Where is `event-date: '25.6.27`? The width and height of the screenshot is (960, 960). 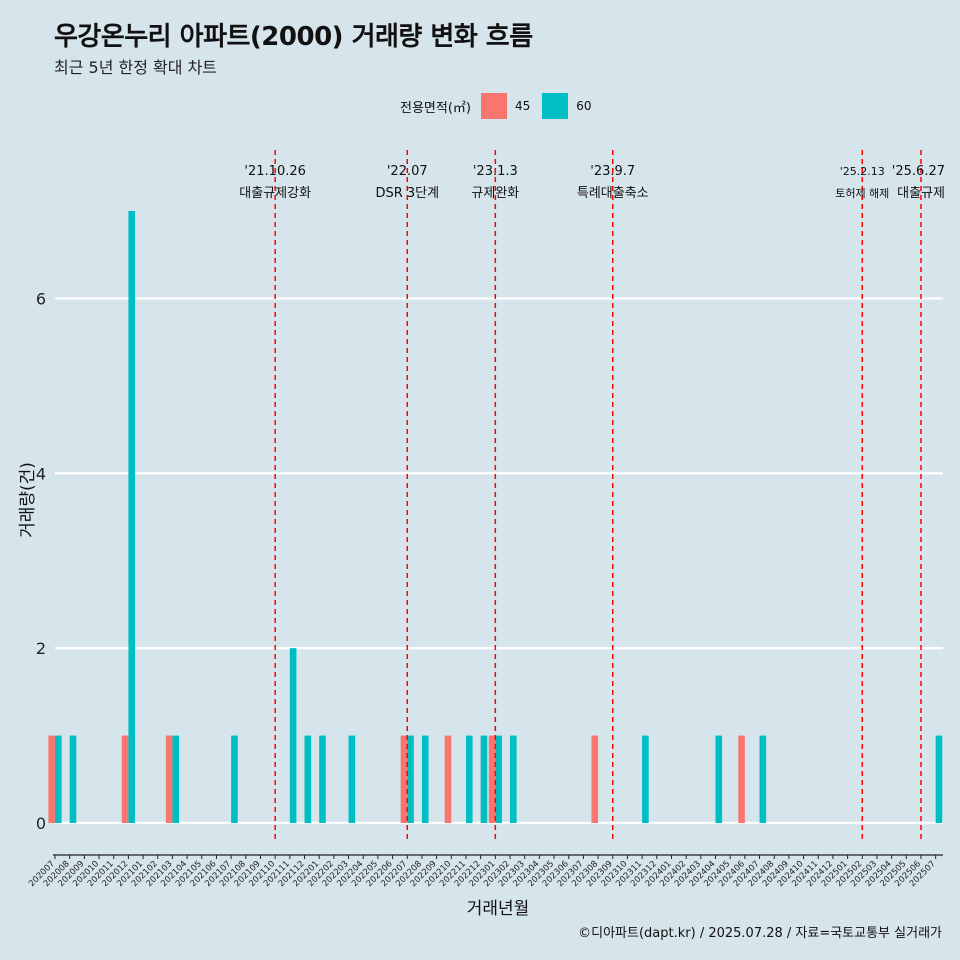
event-date: '25.6.27 is located at coordinates (918, 171).